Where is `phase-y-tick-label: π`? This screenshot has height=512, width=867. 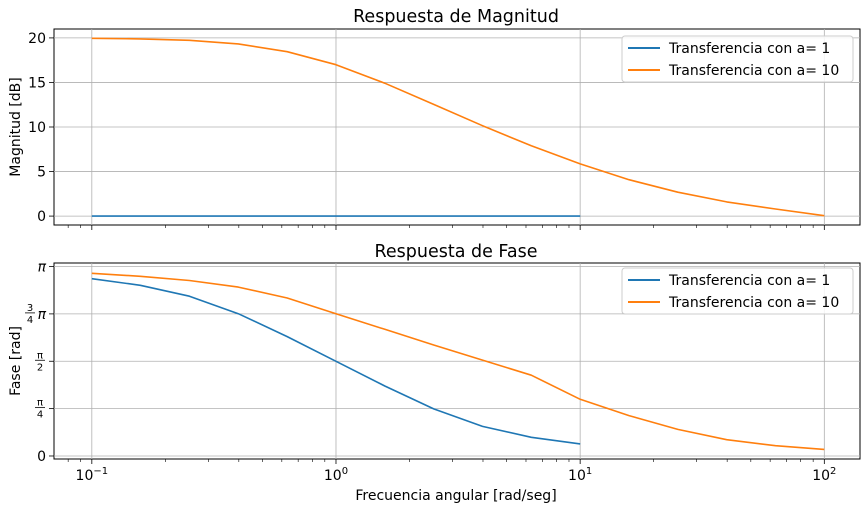 phase-y-tick-label: π is located at coordinates (42, 268).